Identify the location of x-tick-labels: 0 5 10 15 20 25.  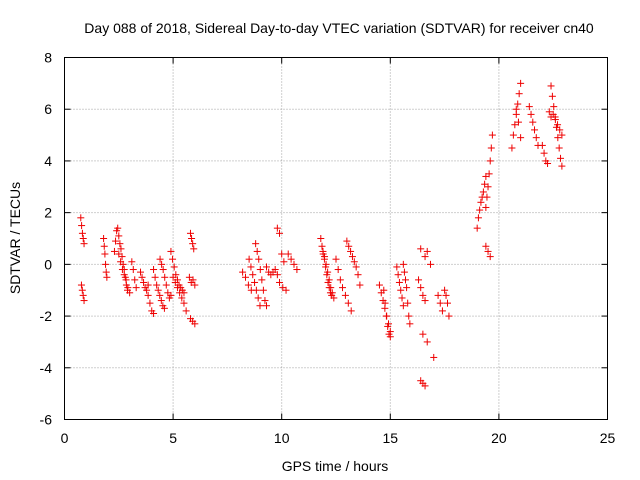
(338, 438).